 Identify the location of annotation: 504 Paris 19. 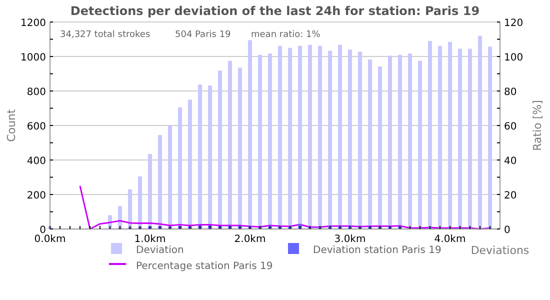
(203, 35).